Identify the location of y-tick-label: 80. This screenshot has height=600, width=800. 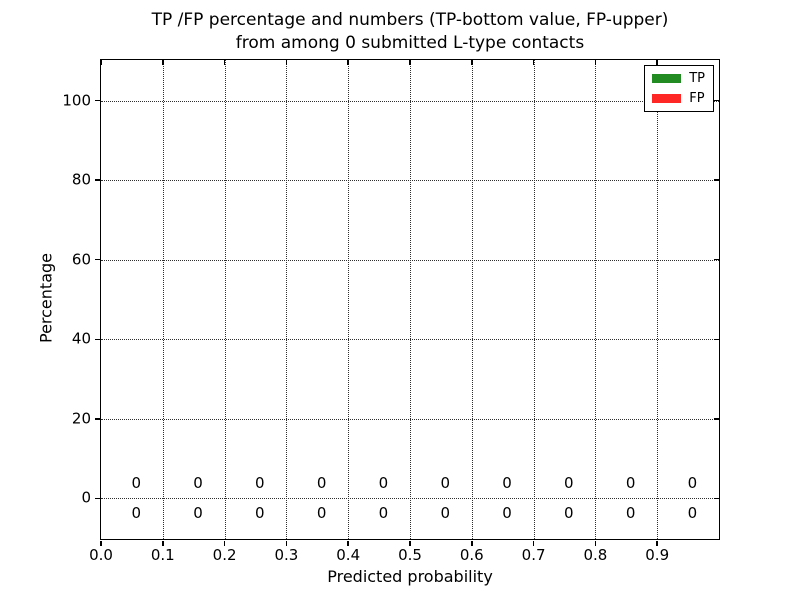
(81, 179).